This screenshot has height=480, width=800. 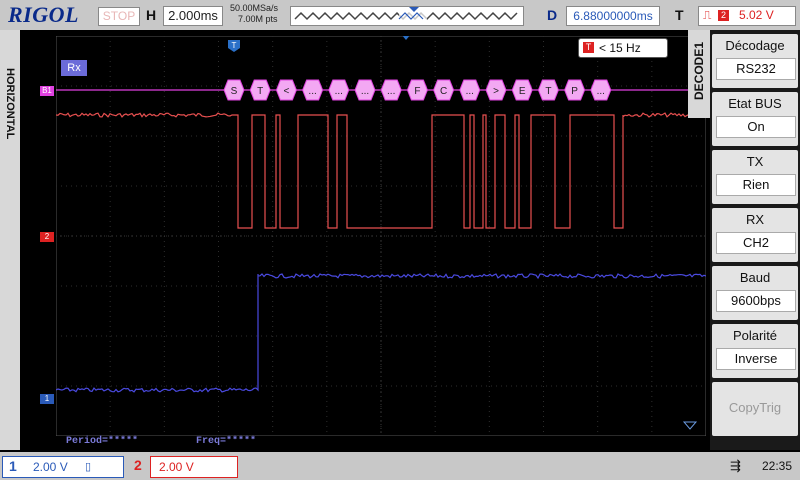 What do you see at coordinates (679, 15) in the screenshot?
I see `trigger-label: T` at bounding box center [679, 15].